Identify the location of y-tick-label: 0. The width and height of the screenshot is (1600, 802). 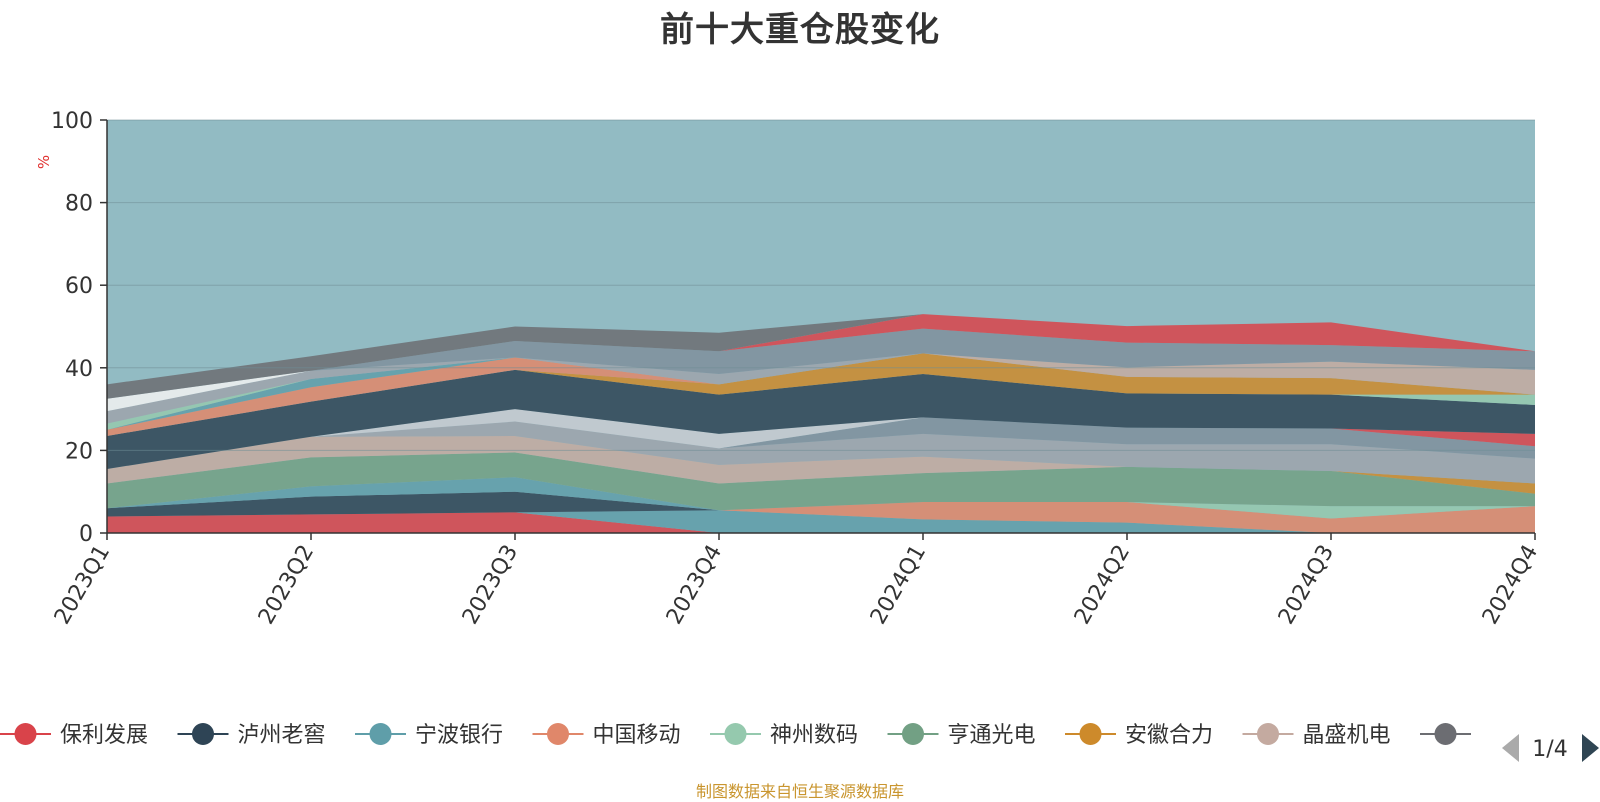
(86, 534).